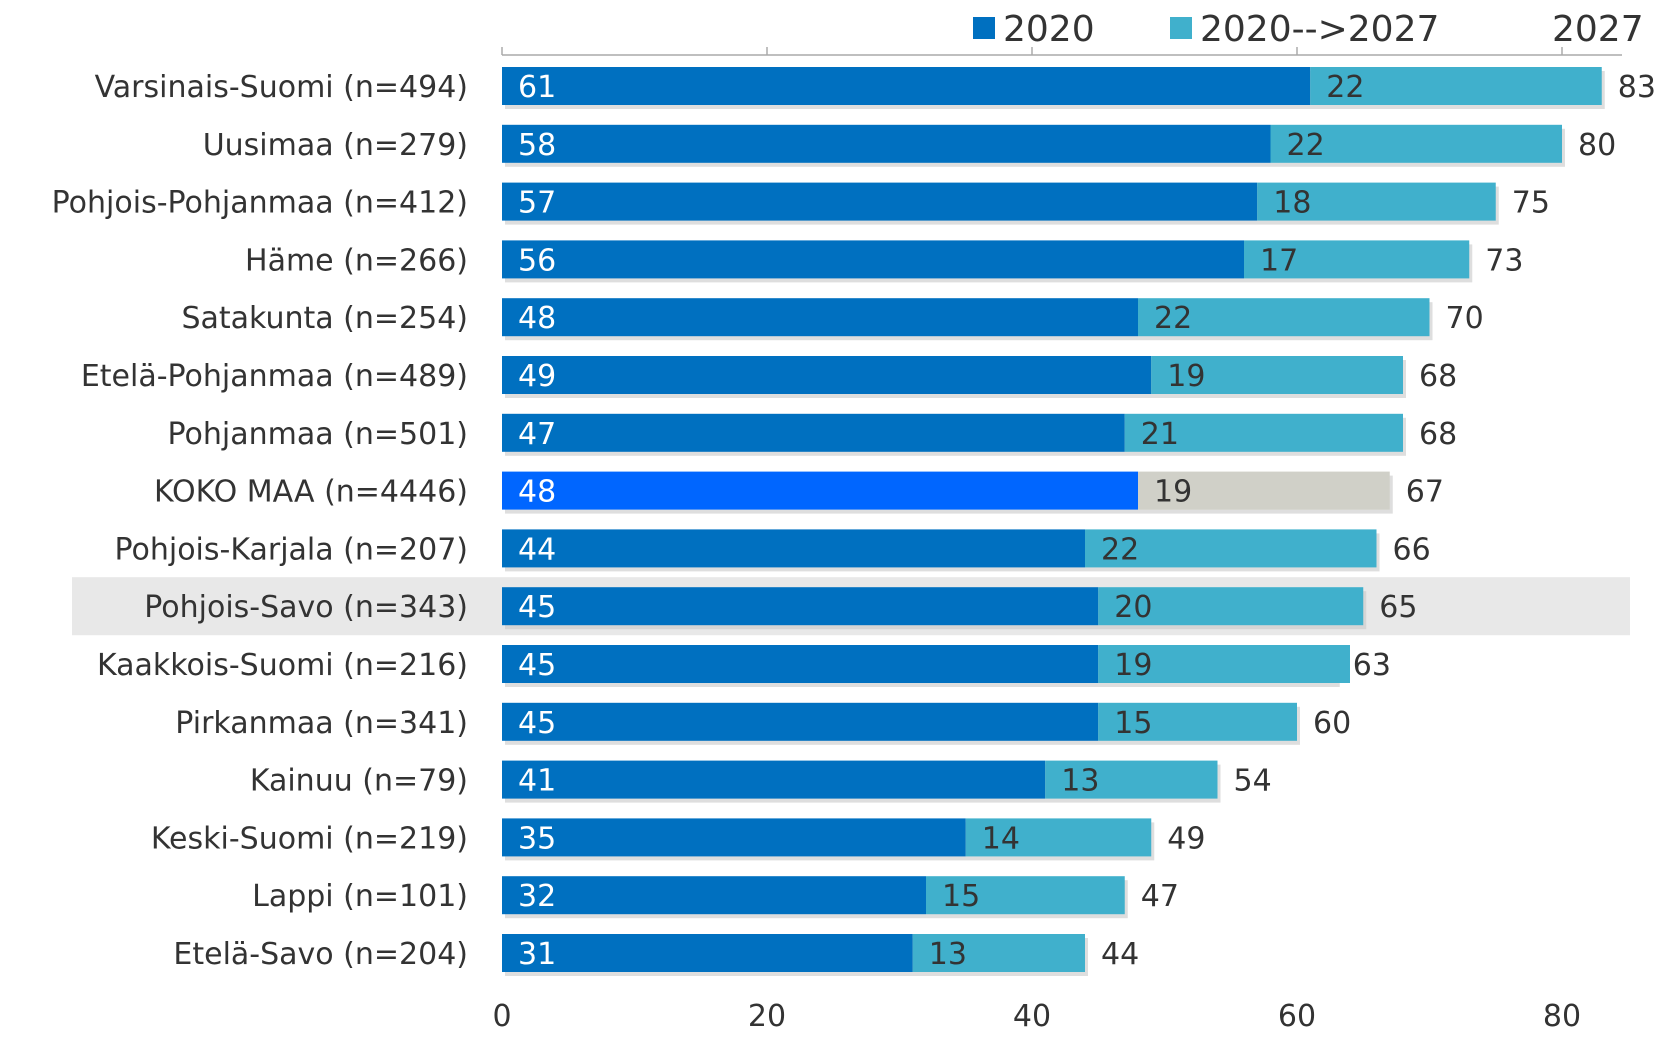  I want to click on value-label-change: 20, so click(1133, 607).